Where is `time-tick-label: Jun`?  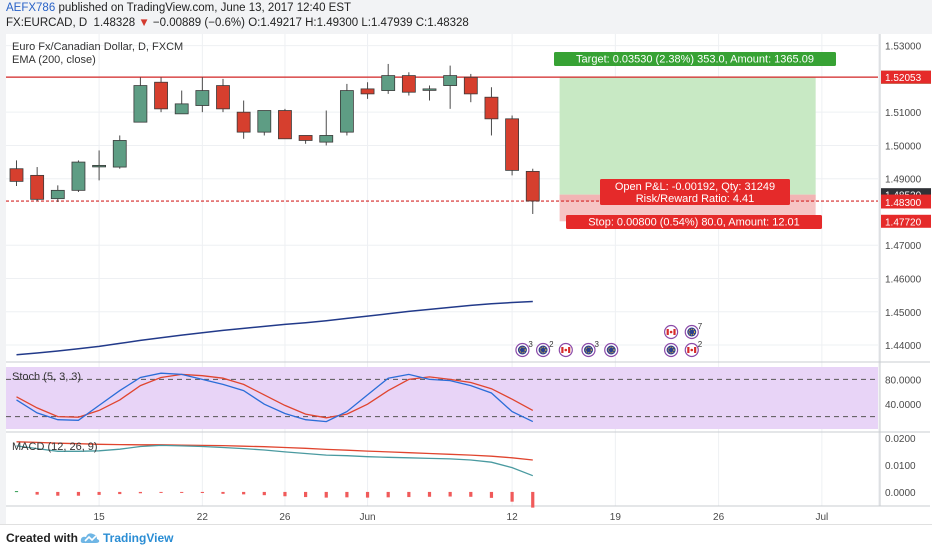 time-tick-label: Jun is located at coordinates (367, 517).